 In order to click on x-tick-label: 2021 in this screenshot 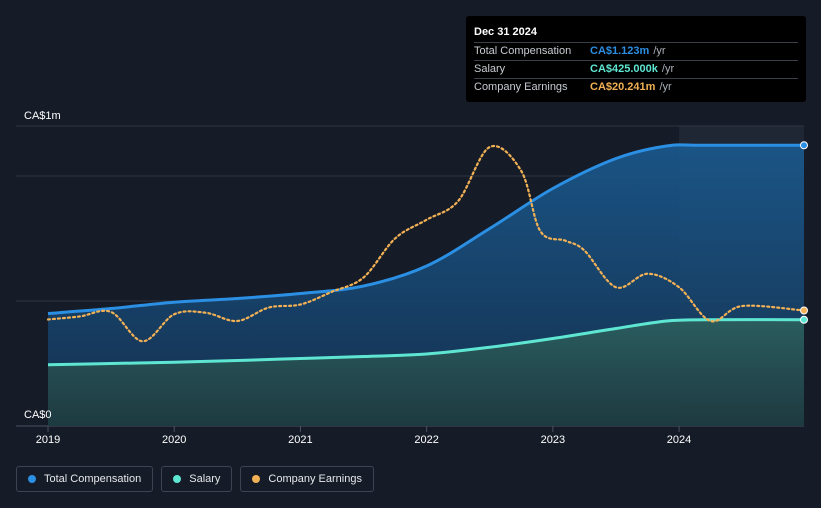, I will do `click(300, 440)`.